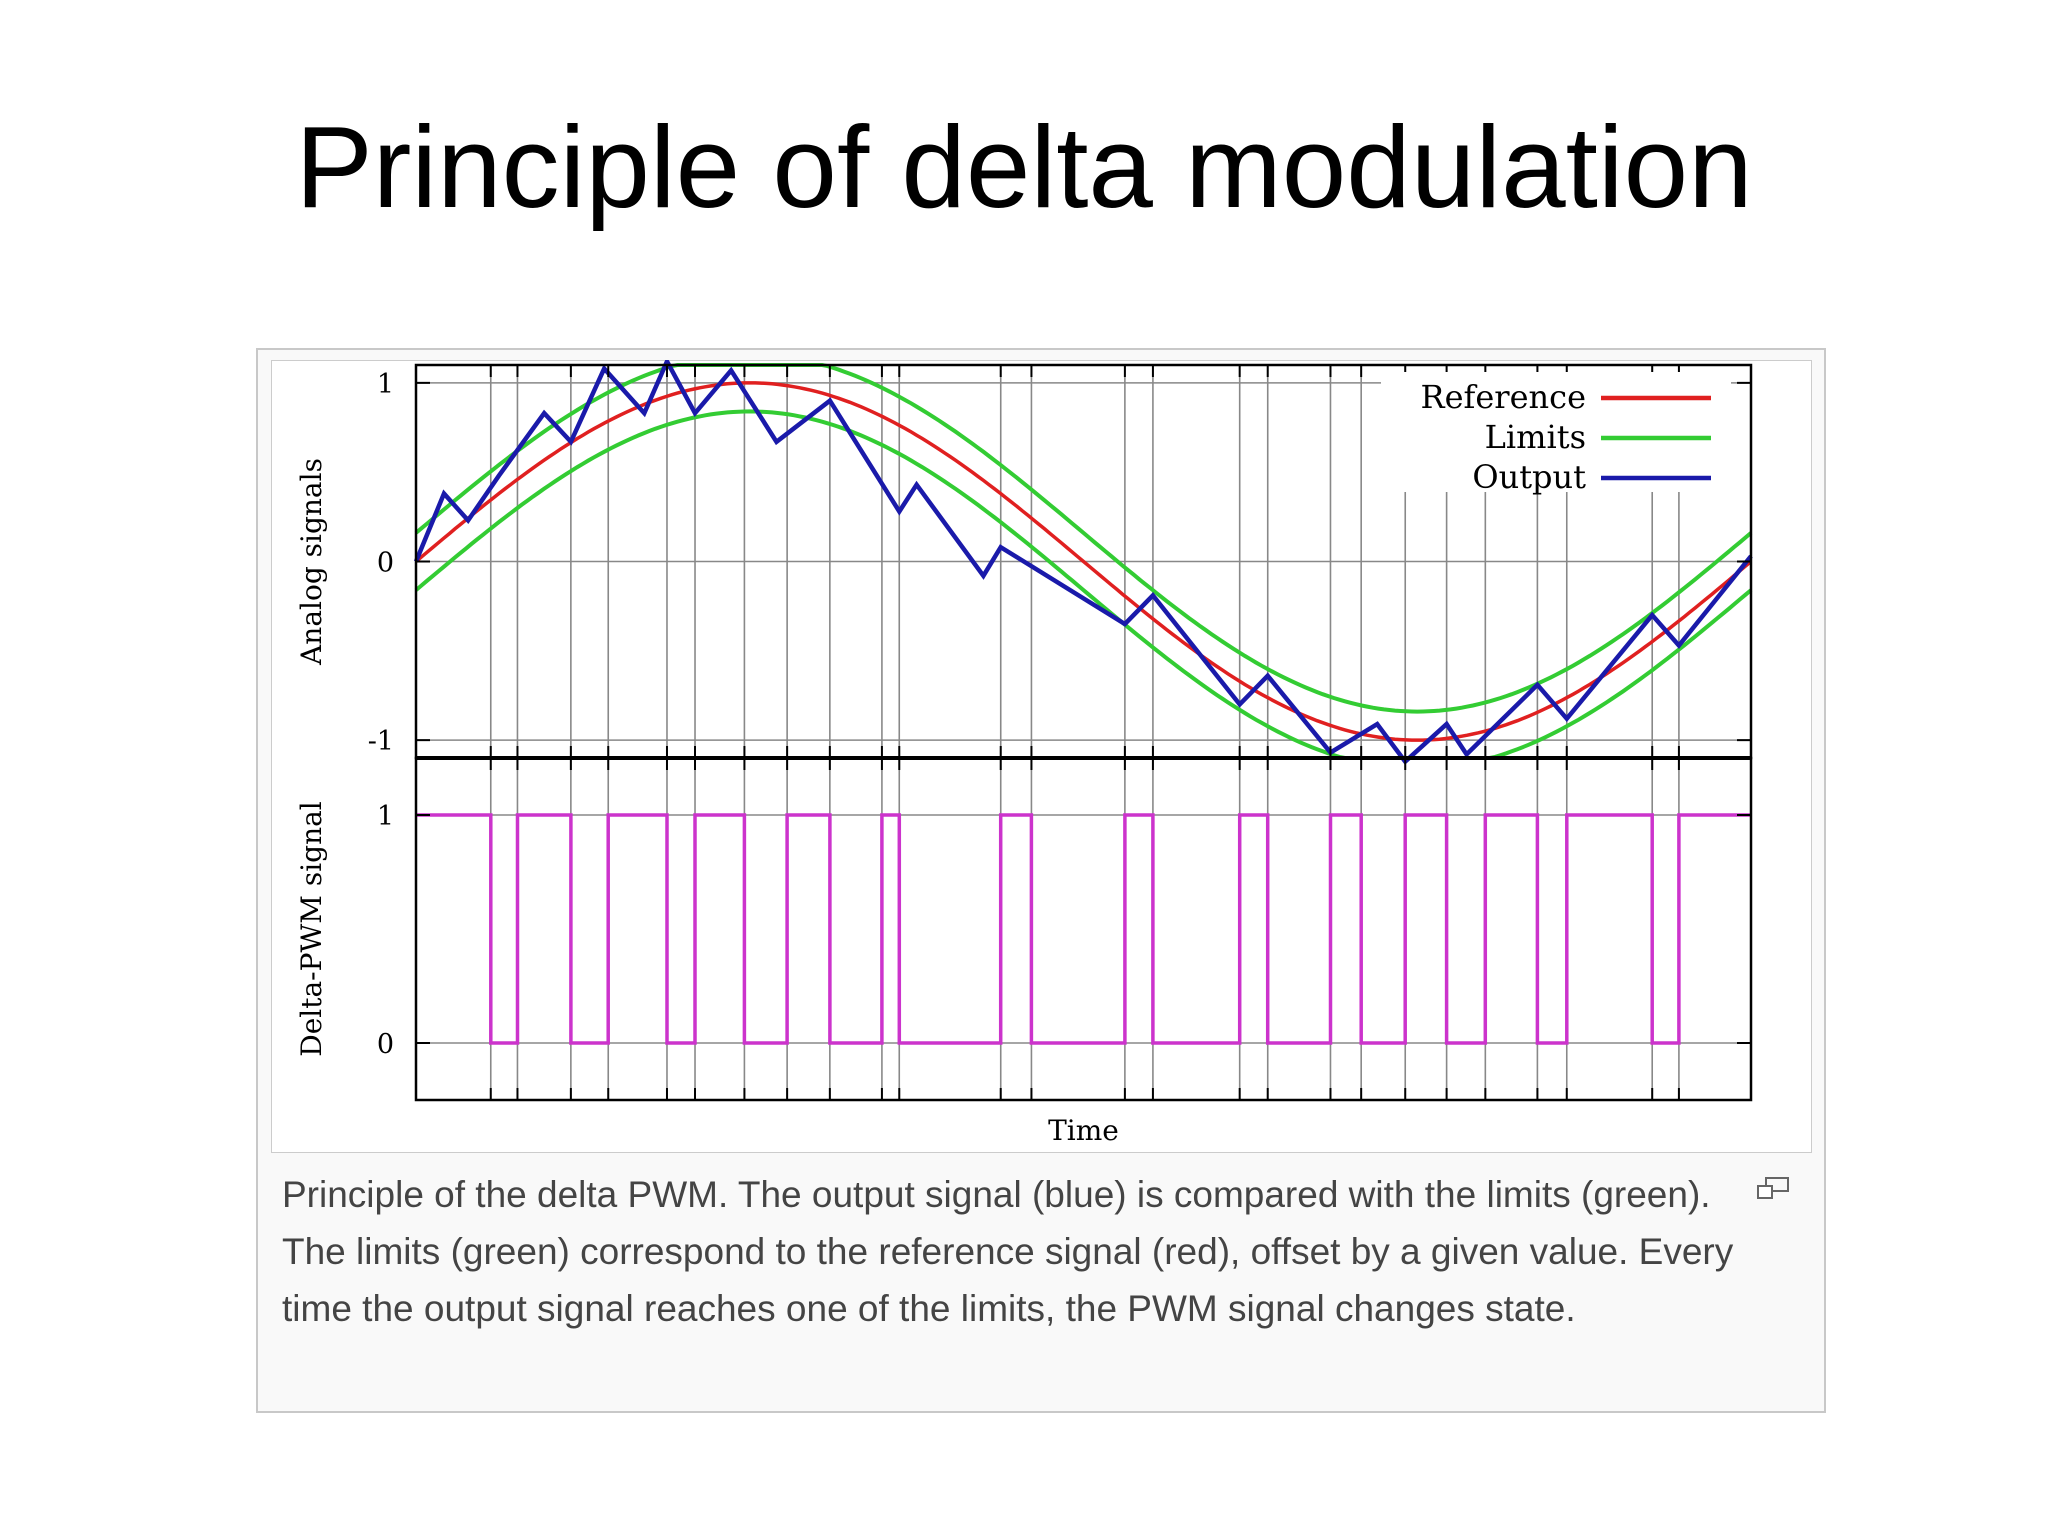 The width and height of the screenshot is (2048, 1536). I want to click on y-tick-label-bottom: 1, so click(385, 816).